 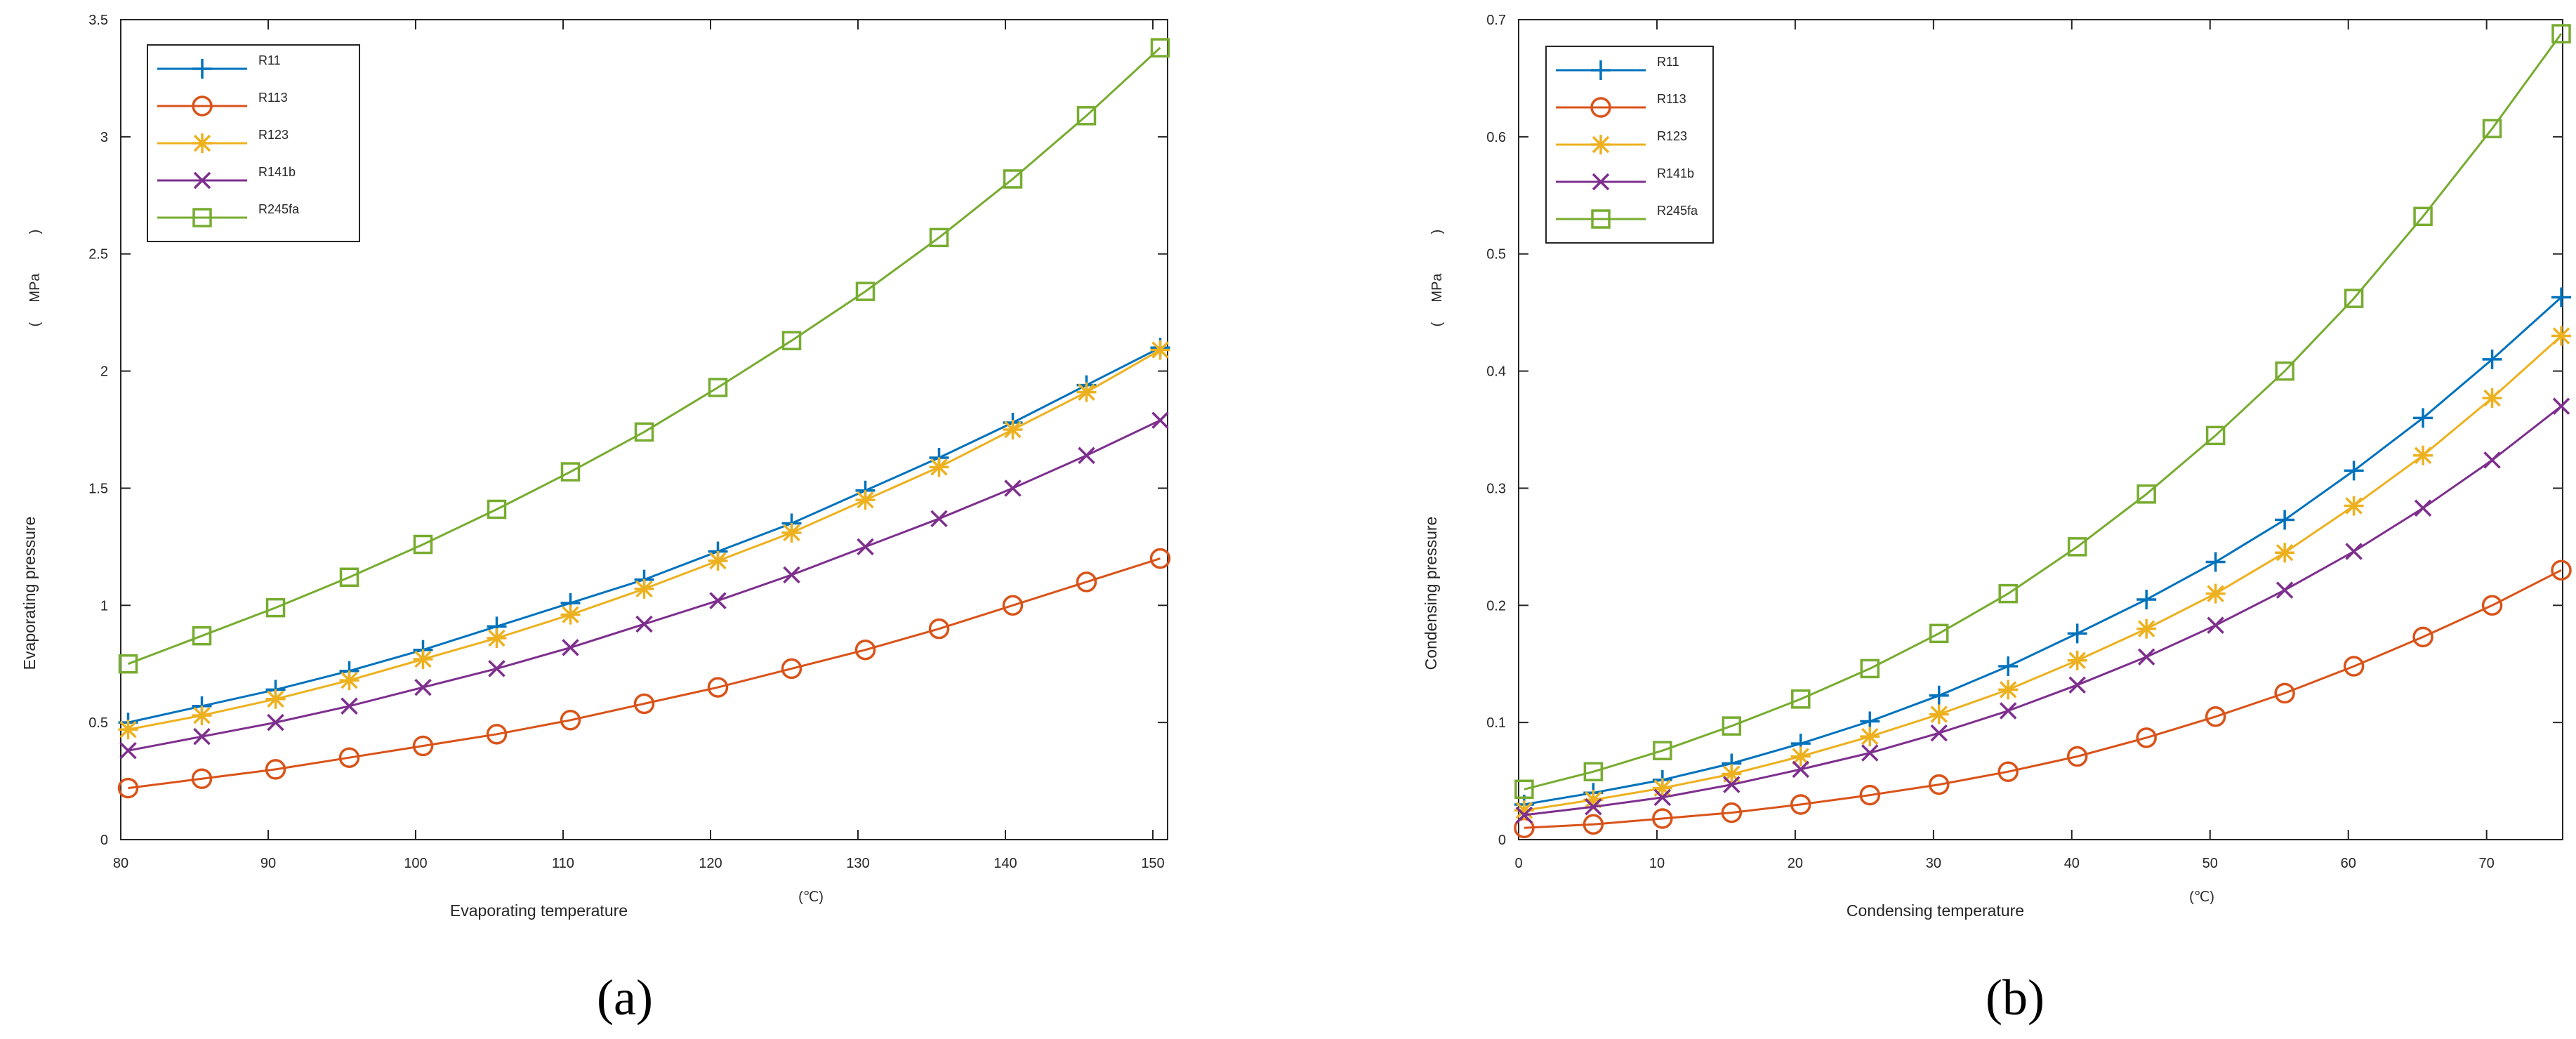 I want to click on x-axis-unit: (℃), so click(x=811, y=897).